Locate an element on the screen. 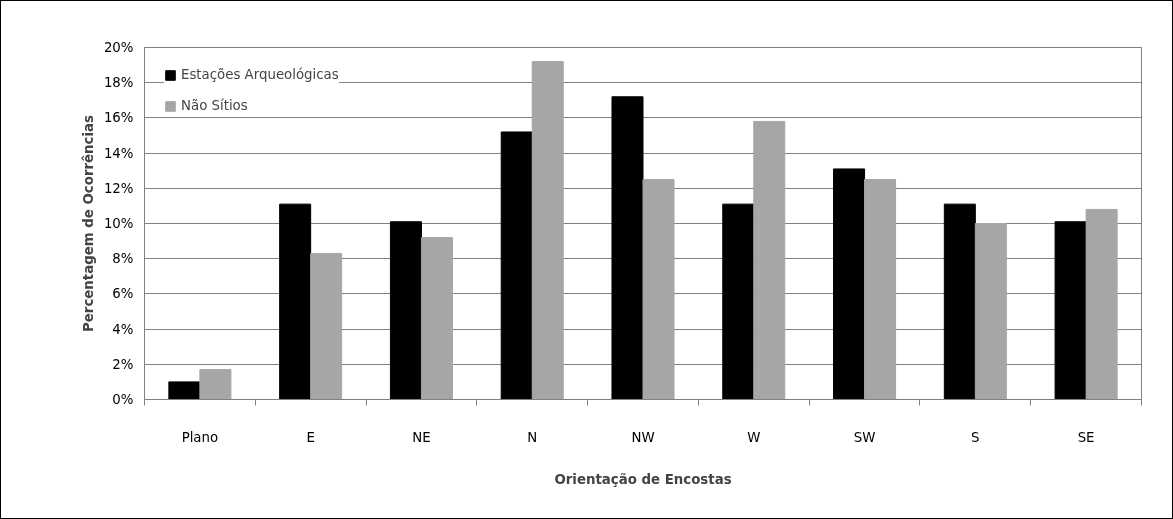 The image size is (1173, 519). x-tick-label: SE is located at coordinates (1086, 437).